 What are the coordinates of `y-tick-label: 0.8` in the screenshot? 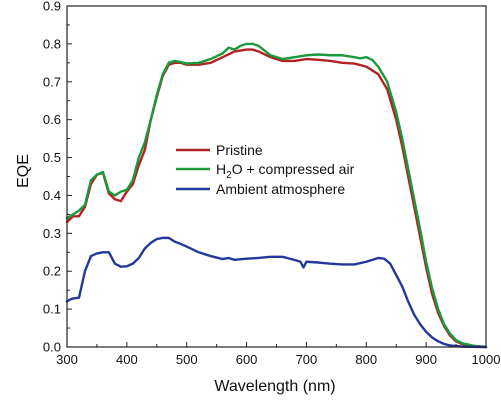 It's located at (52, 43).